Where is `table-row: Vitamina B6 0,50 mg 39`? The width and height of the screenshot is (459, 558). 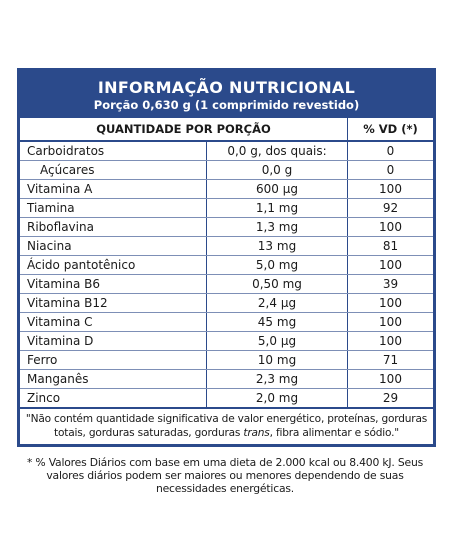 table-row: Vitamina B6 0,50 mg 39 is located at coordinates (226, 284).